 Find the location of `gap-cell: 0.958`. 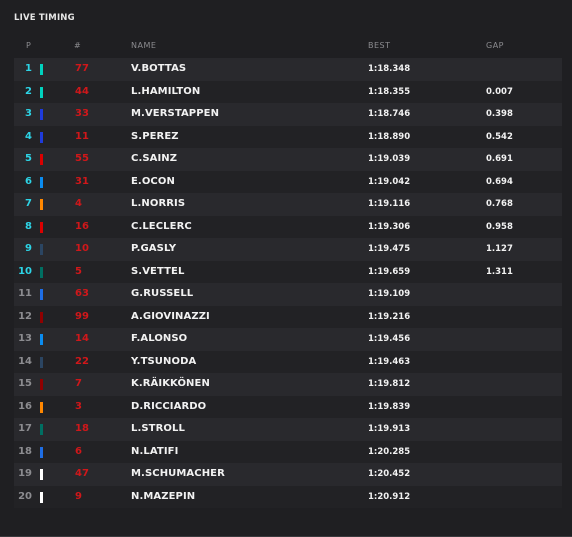

gap-cell: 0.958 is located at coordinates (499, 226).